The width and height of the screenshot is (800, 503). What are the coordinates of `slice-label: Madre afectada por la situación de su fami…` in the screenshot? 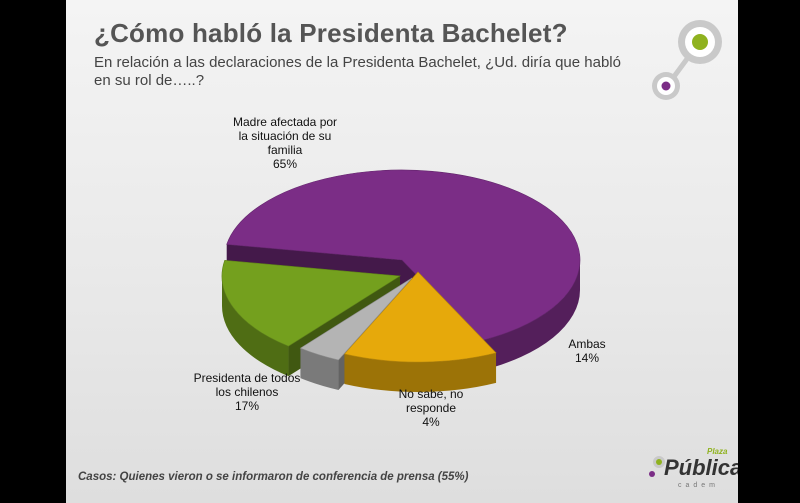 It's located at (285, 143).